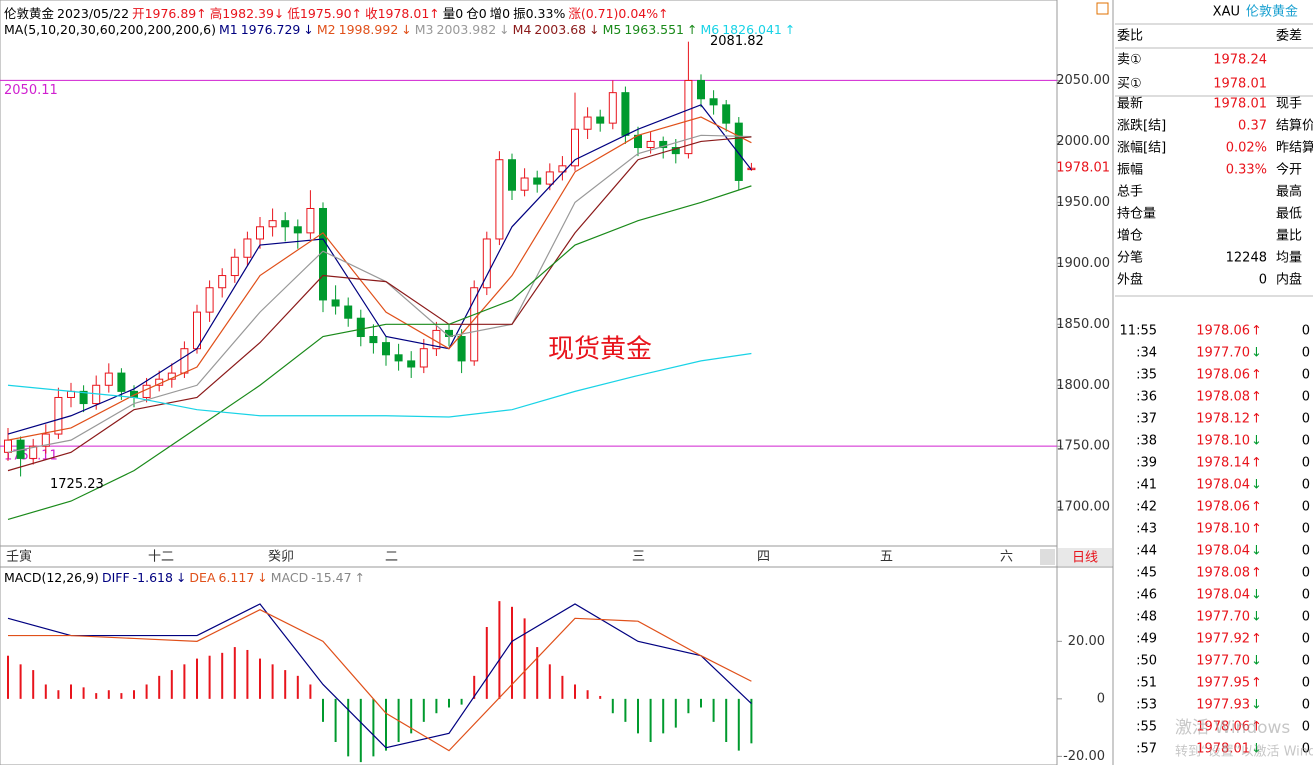 This screenshot has height=765, width=1313. Describe the element at coordinates (1289, 258) in the screenshot. I see `row-label: 均量` at that location.